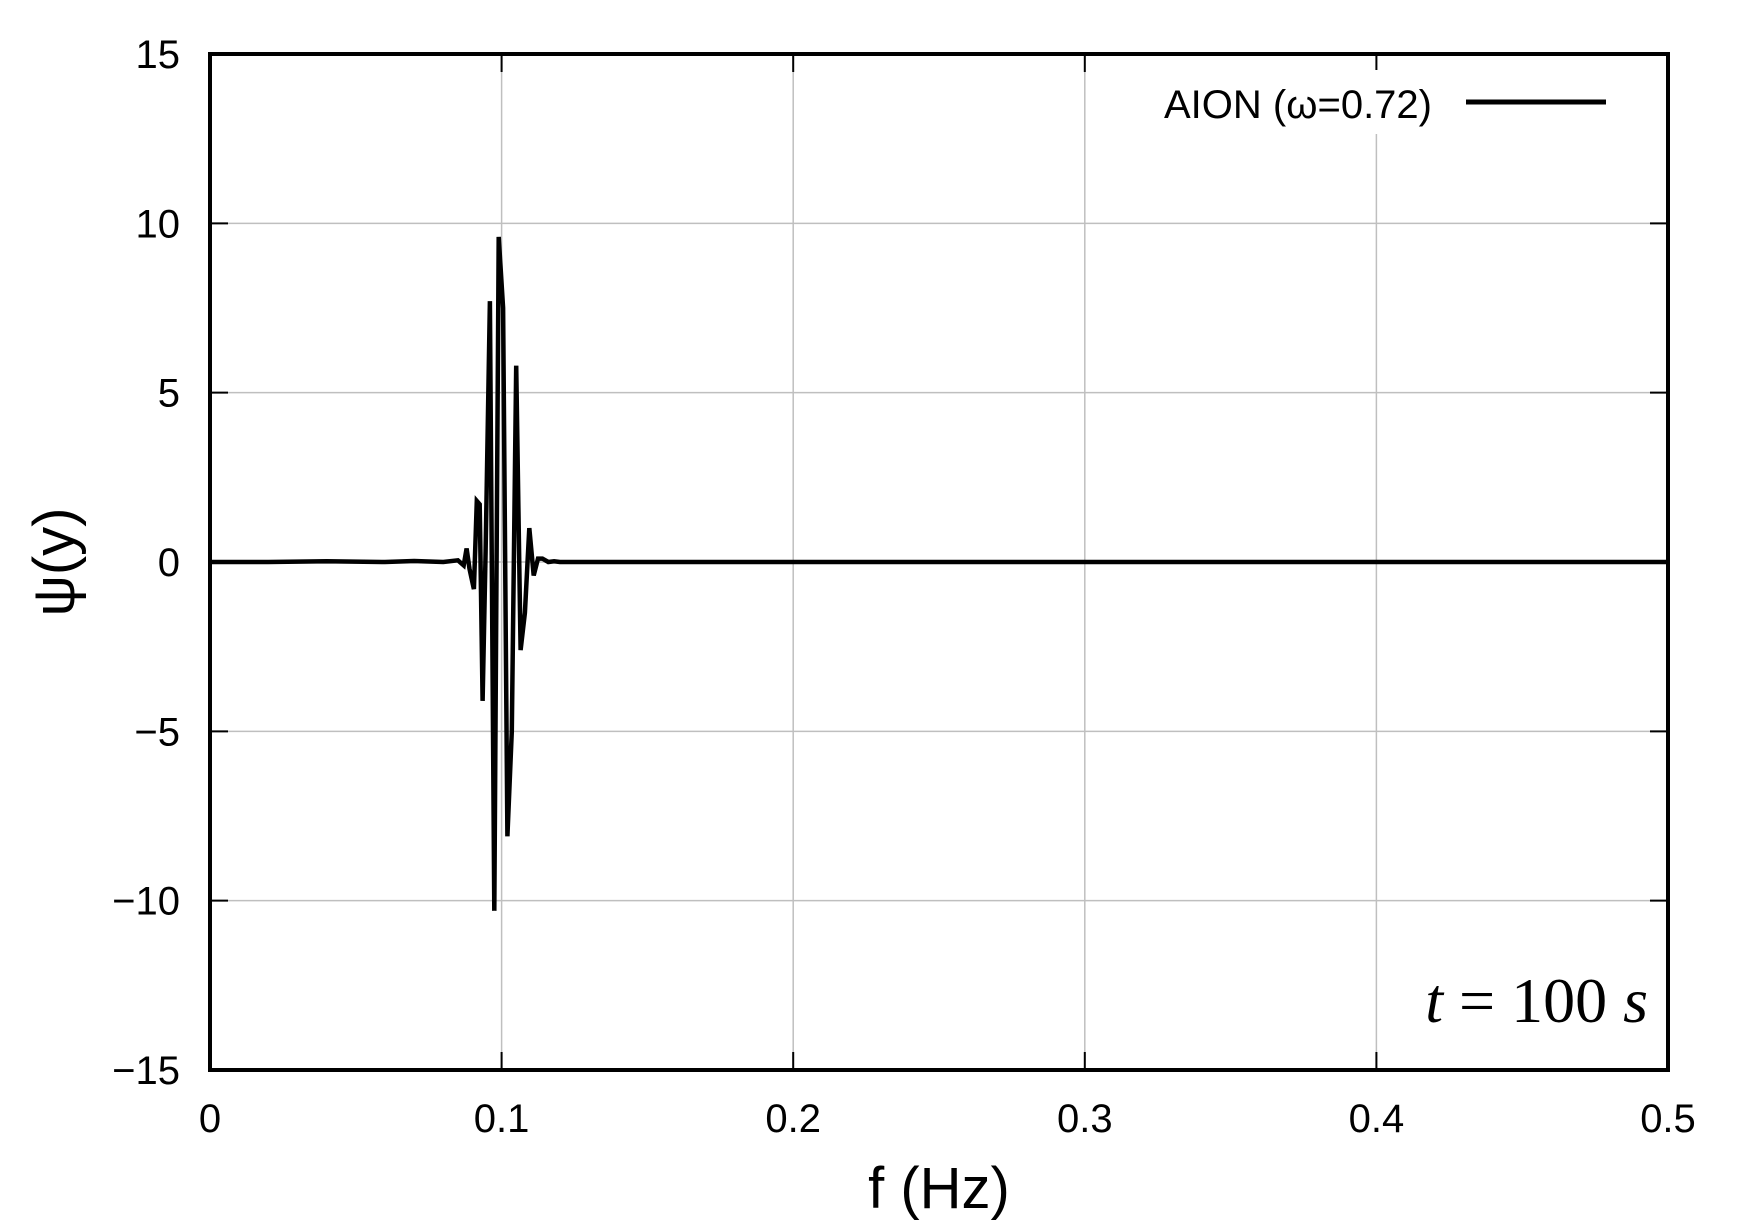  Describe the element at coordinates (1668, 1119) in the screenshot. I see `x-tick-label: 0.5` at that location.